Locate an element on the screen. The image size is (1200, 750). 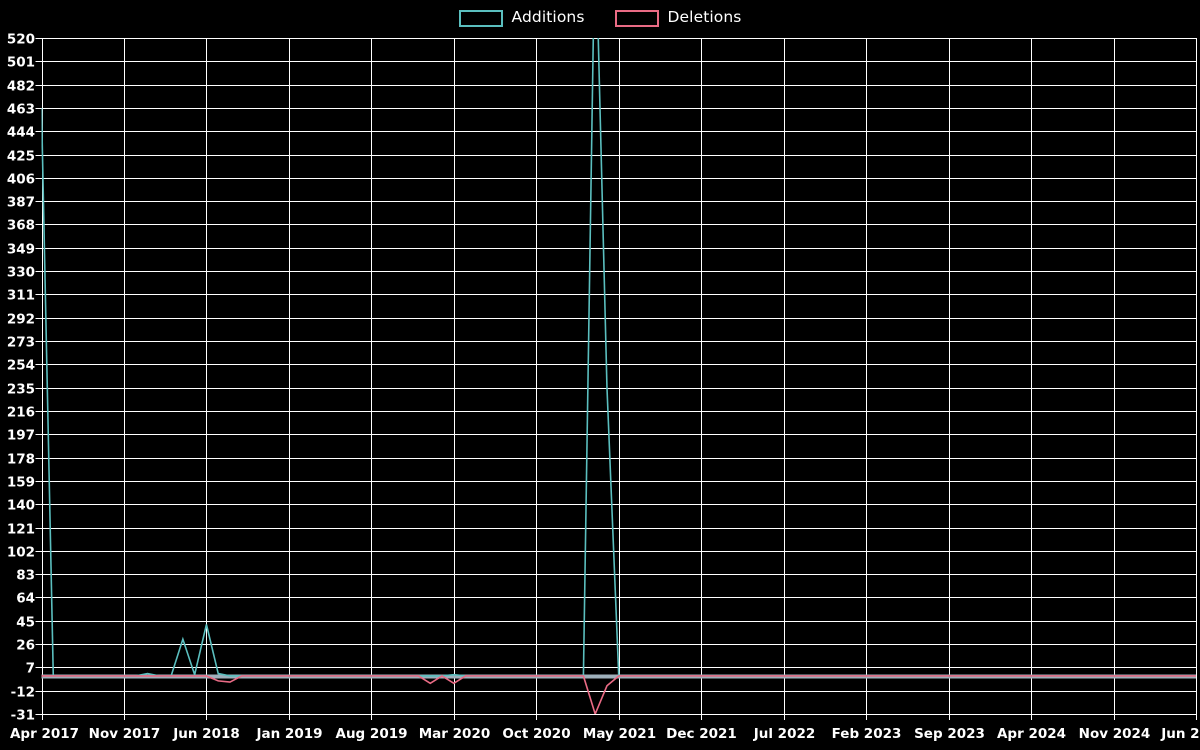
x-axis-tick-label: Mar 2020 is located at coordinates (454, 734).